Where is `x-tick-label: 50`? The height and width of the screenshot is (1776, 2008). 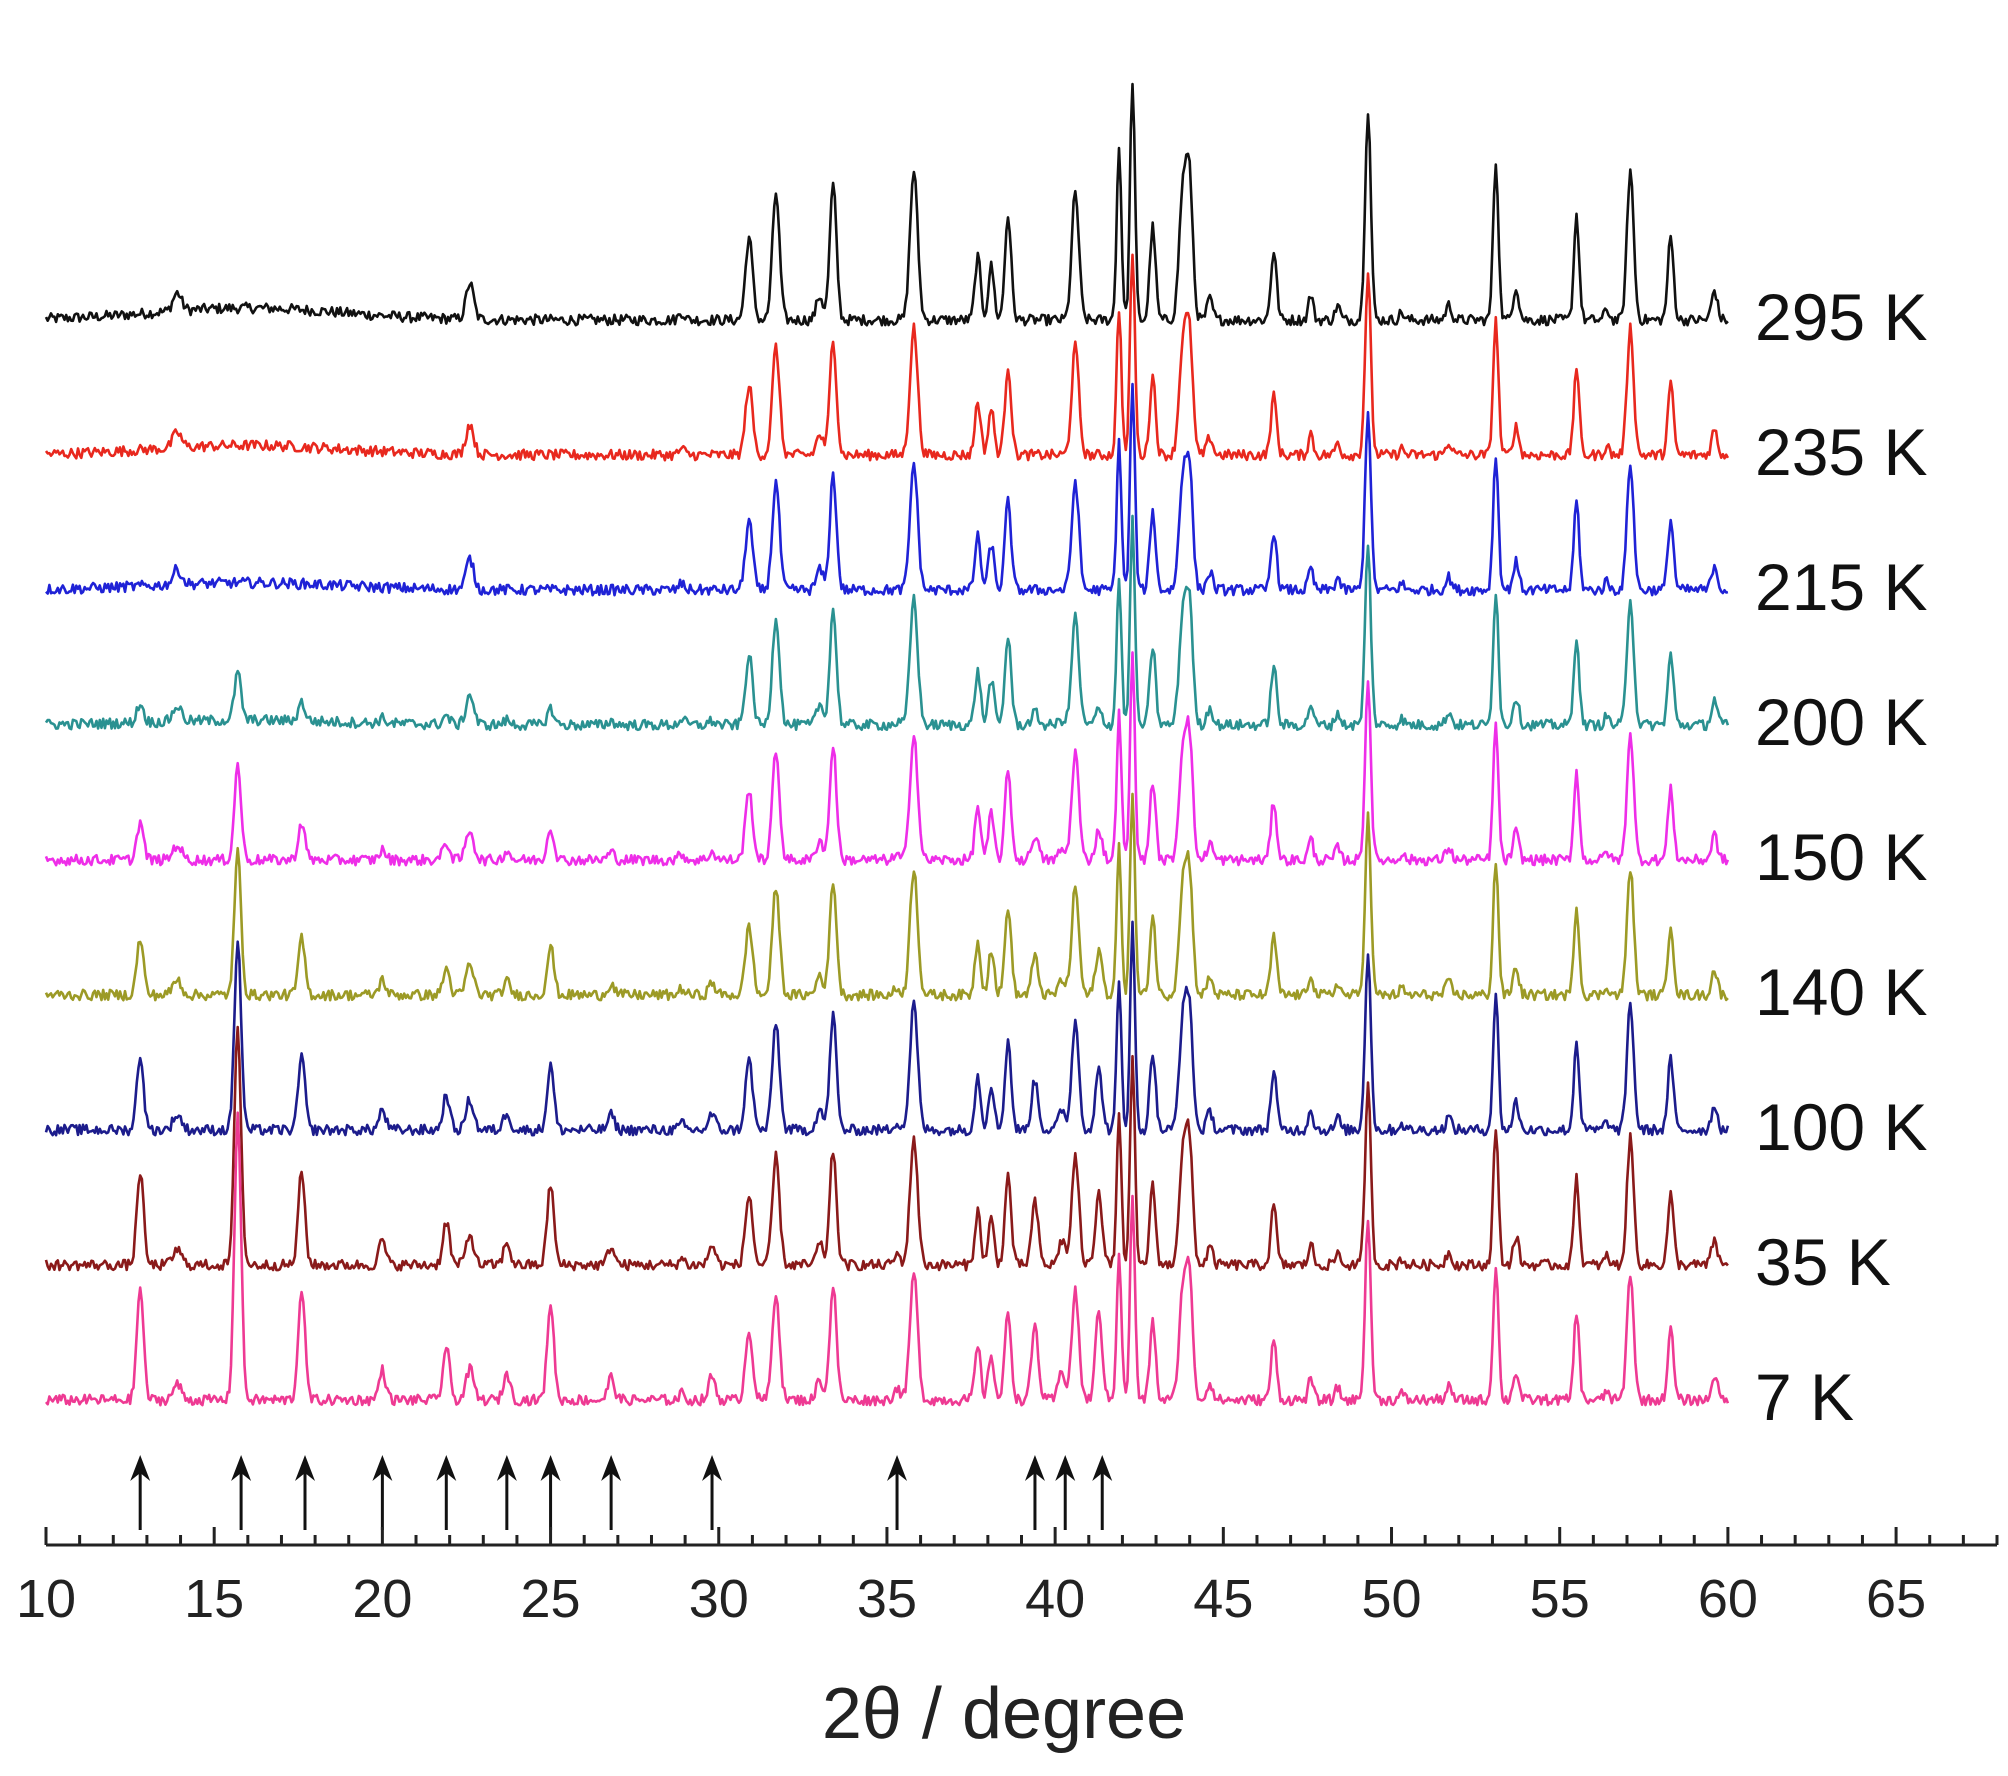 x-tick-label: 50 is located at coordinates (1391, 1599).